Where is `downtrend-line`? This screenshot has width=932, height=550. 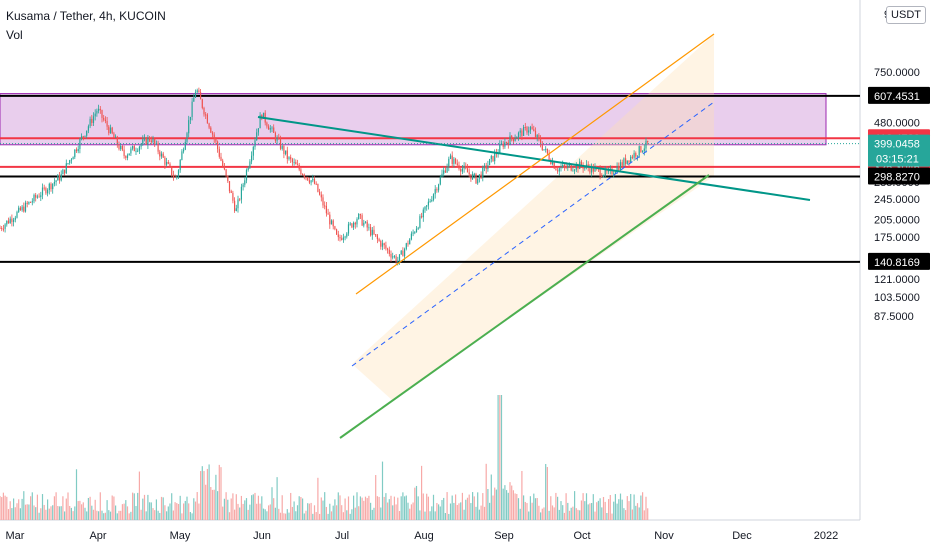
downtrend-line is located at coordinates (534, 158).